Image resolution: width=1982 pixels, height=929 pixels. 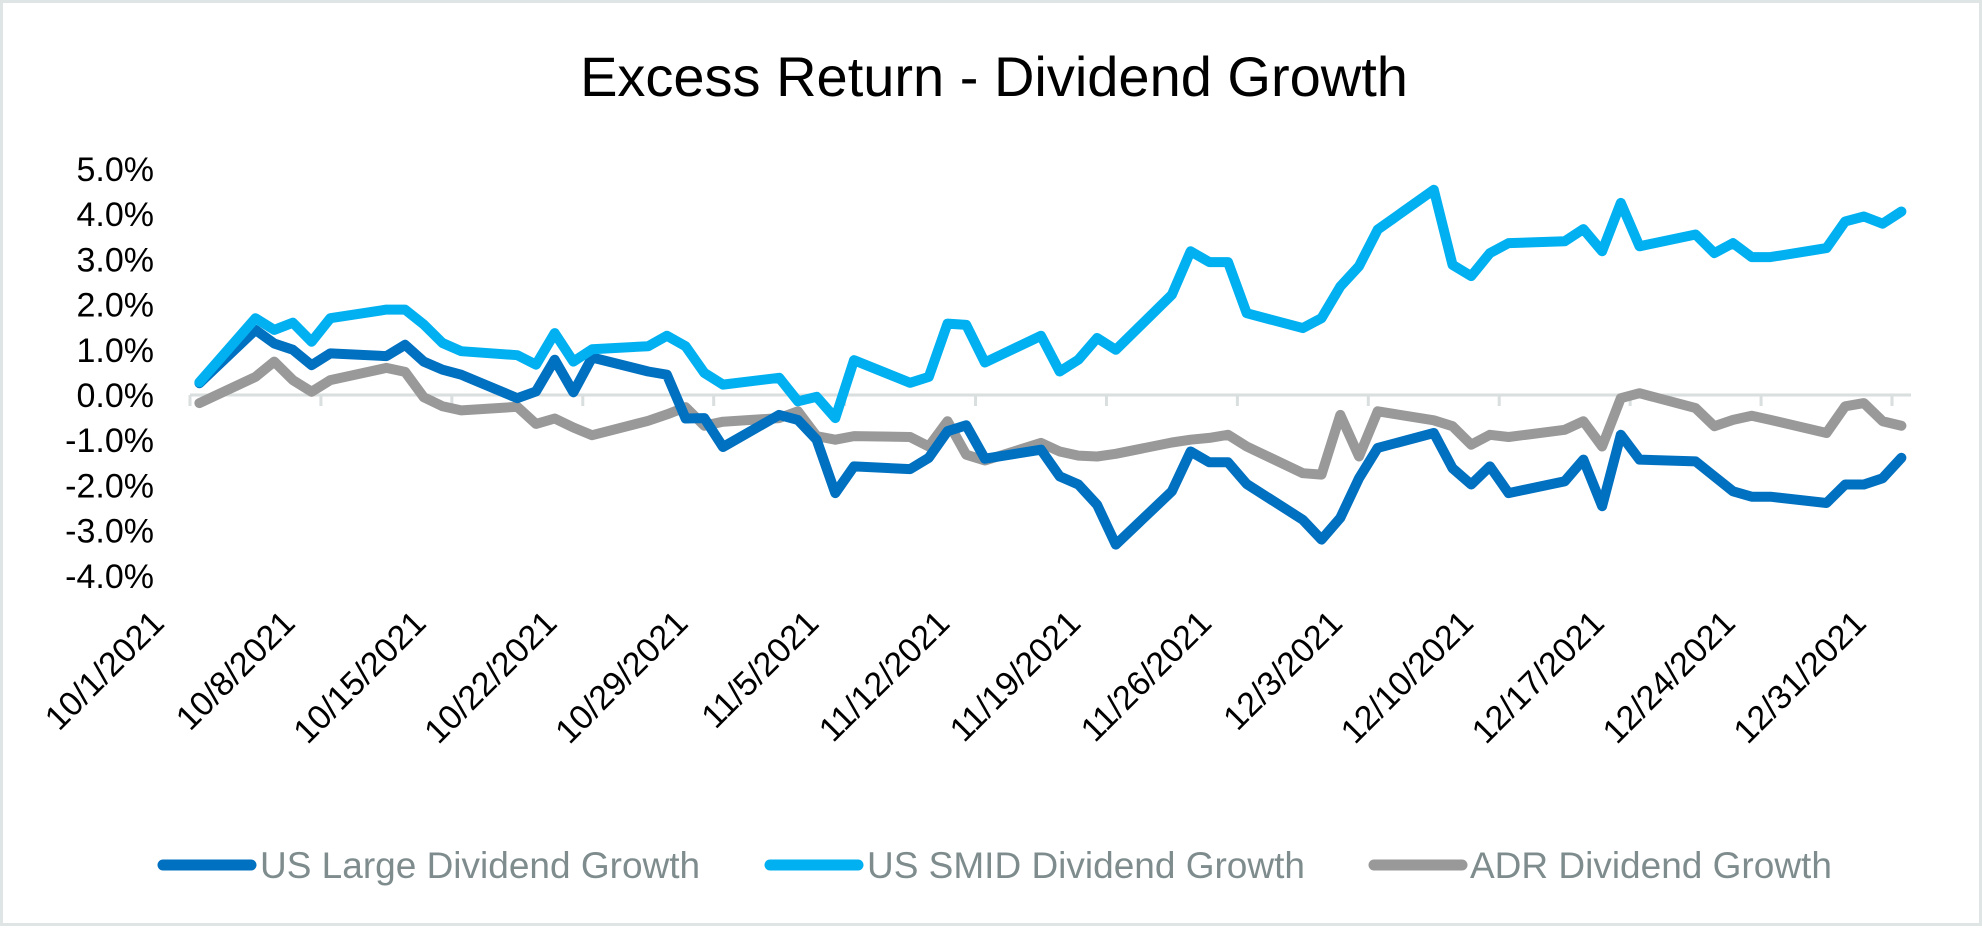 I want to click on legend-item: US SMID Dividend Growth, so click(x=1034, y=865).